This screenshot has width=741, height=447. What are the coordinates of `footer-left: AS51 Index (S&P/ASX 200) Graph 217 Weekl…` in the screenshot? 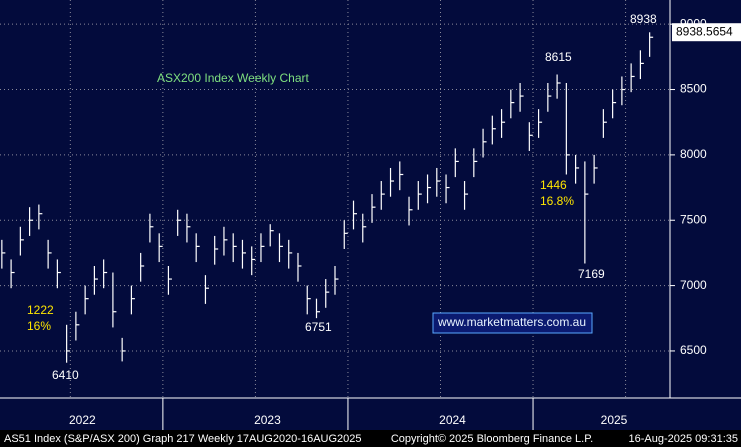 It's located at (183, 439).